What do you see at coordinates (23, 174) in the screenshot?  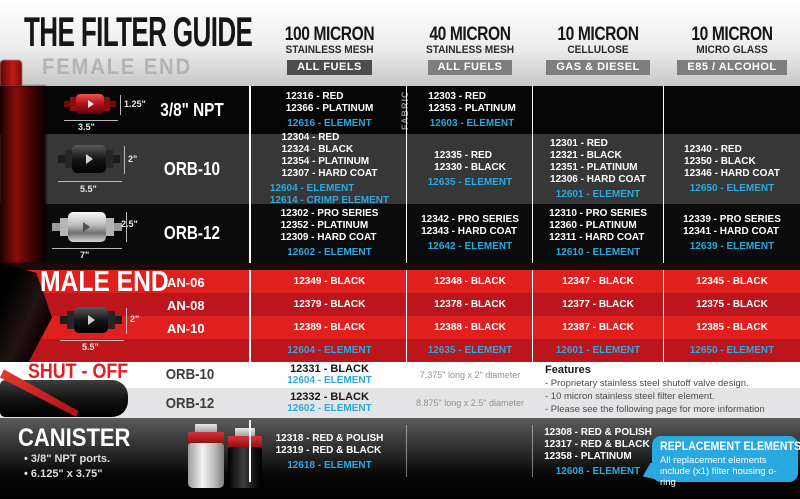 I see `red-filter-photo` at bounding box center [23, 174].